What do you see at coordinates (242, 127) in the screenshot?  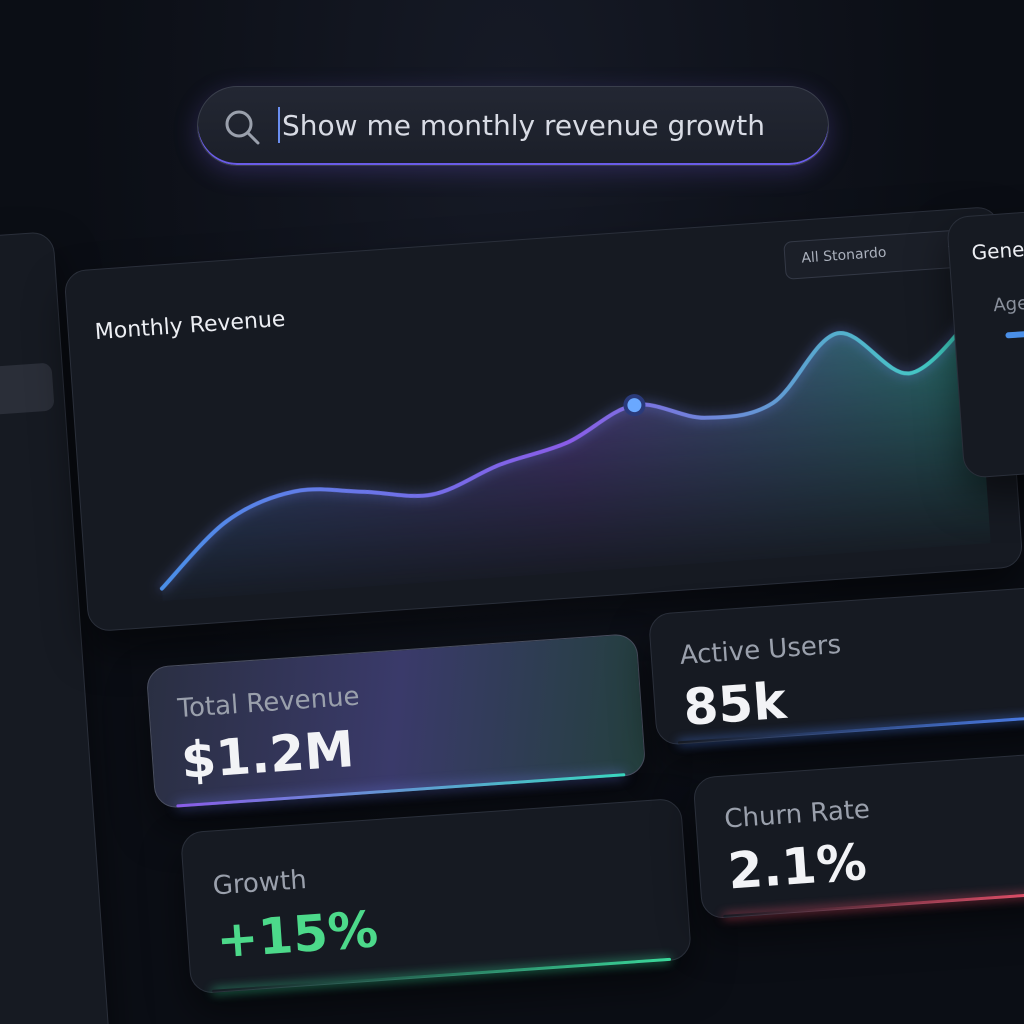 I see `search-icon` at bounding box center [242, 127].